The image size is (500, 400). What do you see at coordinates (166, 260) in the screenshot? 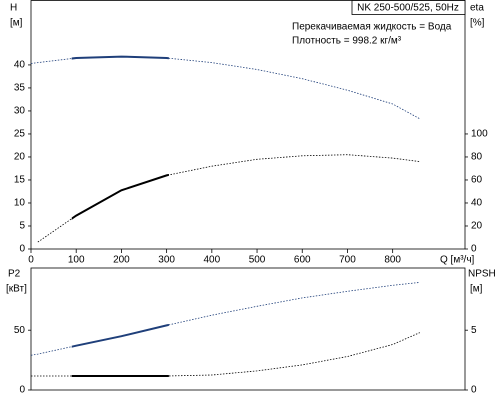
I see `x-tick-label: 300` at bounding box center [166, 260].